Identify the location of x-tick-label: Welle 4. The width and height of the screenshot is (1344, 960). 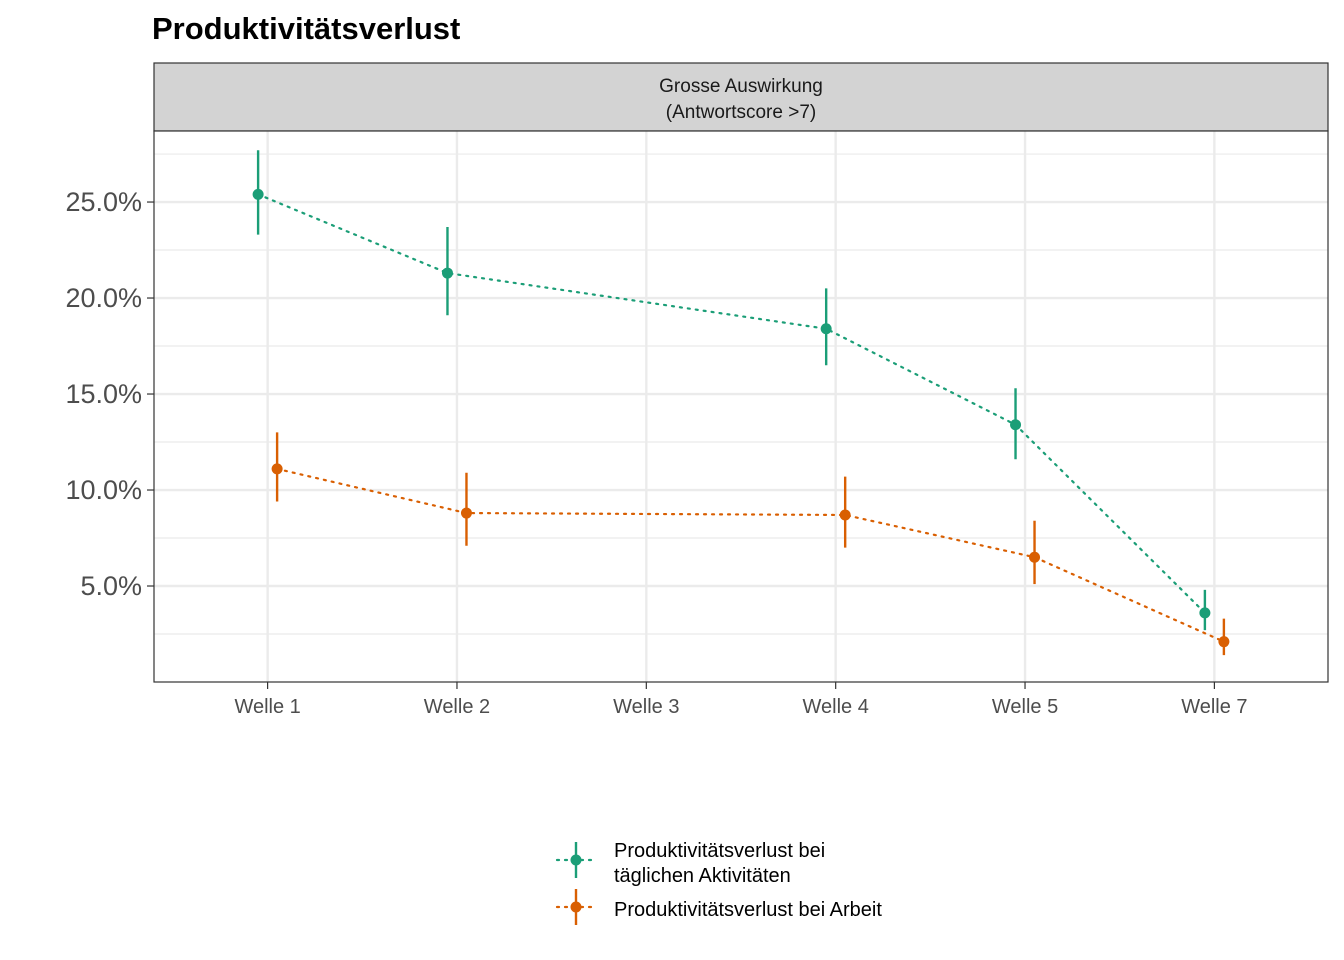
(836, 707).